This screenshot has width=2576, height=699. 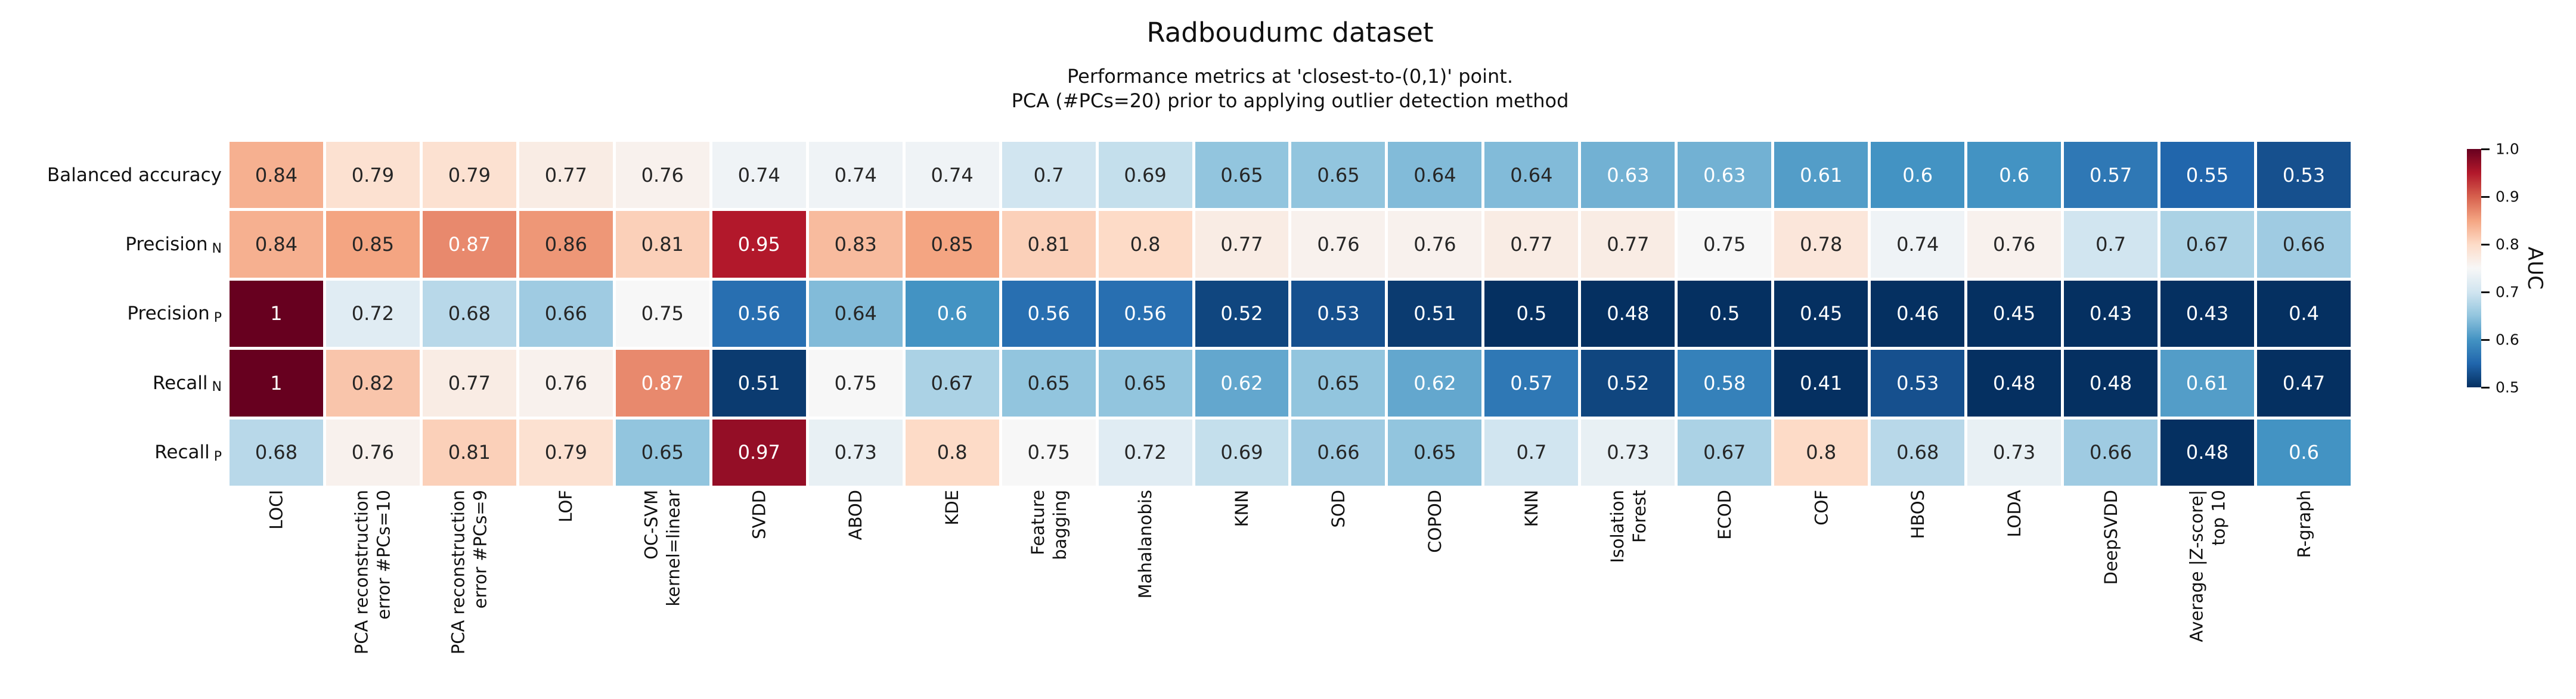 I want to click on method-label-text: LOCI, so click(x=276, y=510).